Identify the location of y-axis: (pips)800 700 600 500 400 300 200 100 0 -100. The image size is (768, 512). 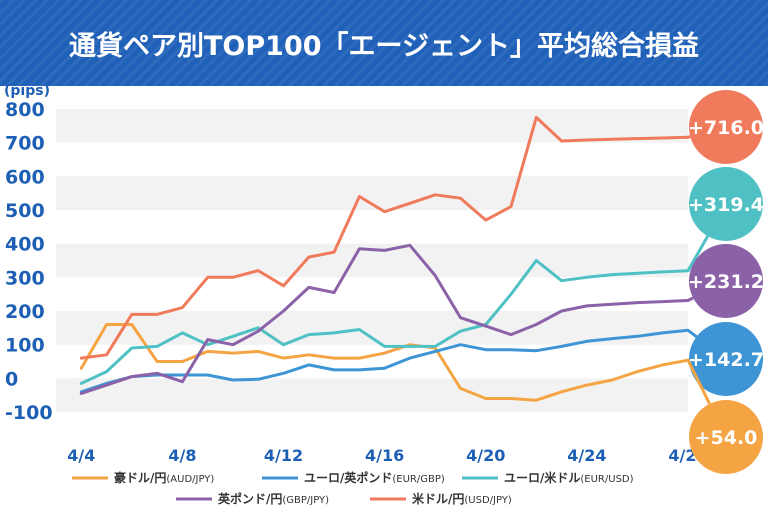
(28, 253).